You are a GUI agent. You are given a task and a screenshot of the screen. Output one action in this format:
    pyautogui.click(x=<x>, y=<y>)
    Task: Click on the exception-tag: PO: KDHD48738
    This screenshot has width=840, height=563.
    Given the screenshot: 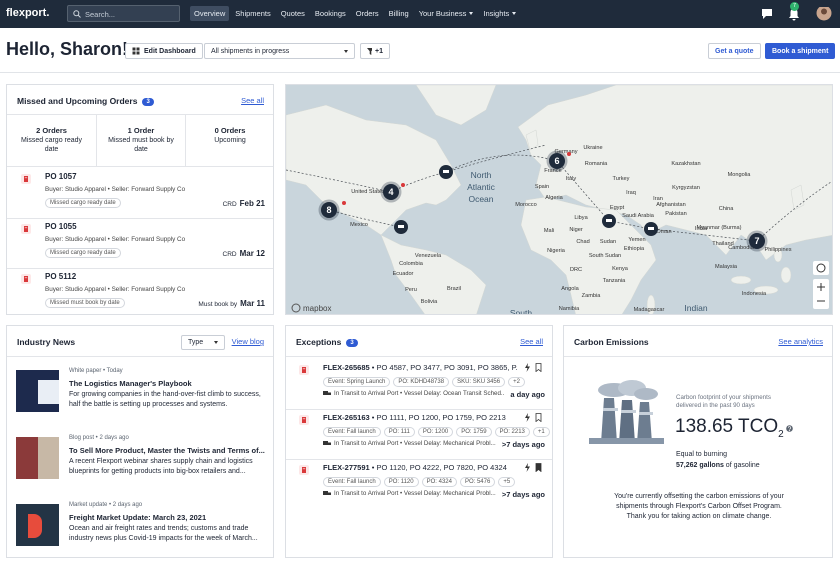 What is the action you would take?
    pyautogui.click(x=421, y=382)
    